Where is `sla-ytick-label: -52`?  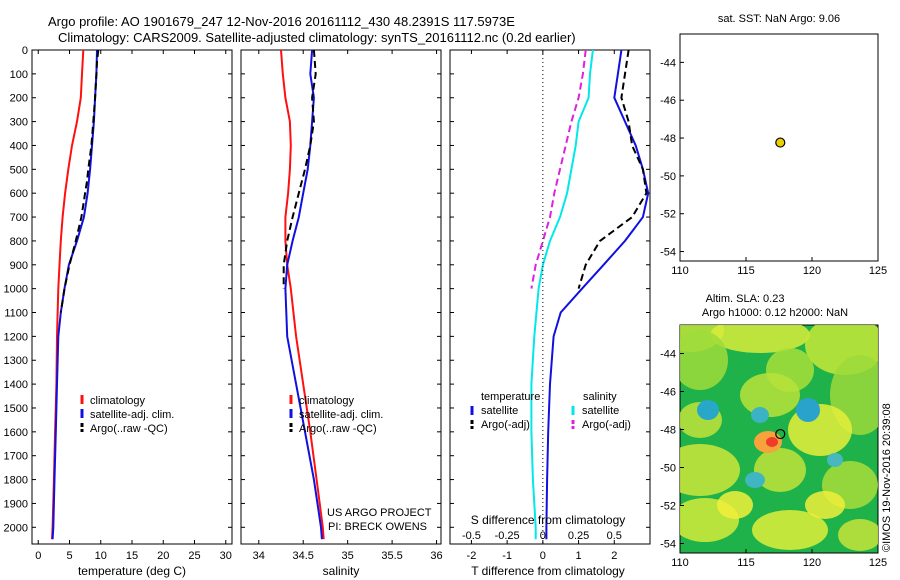
sla-ytick-label: -52 is located at coordinates (668, 507).